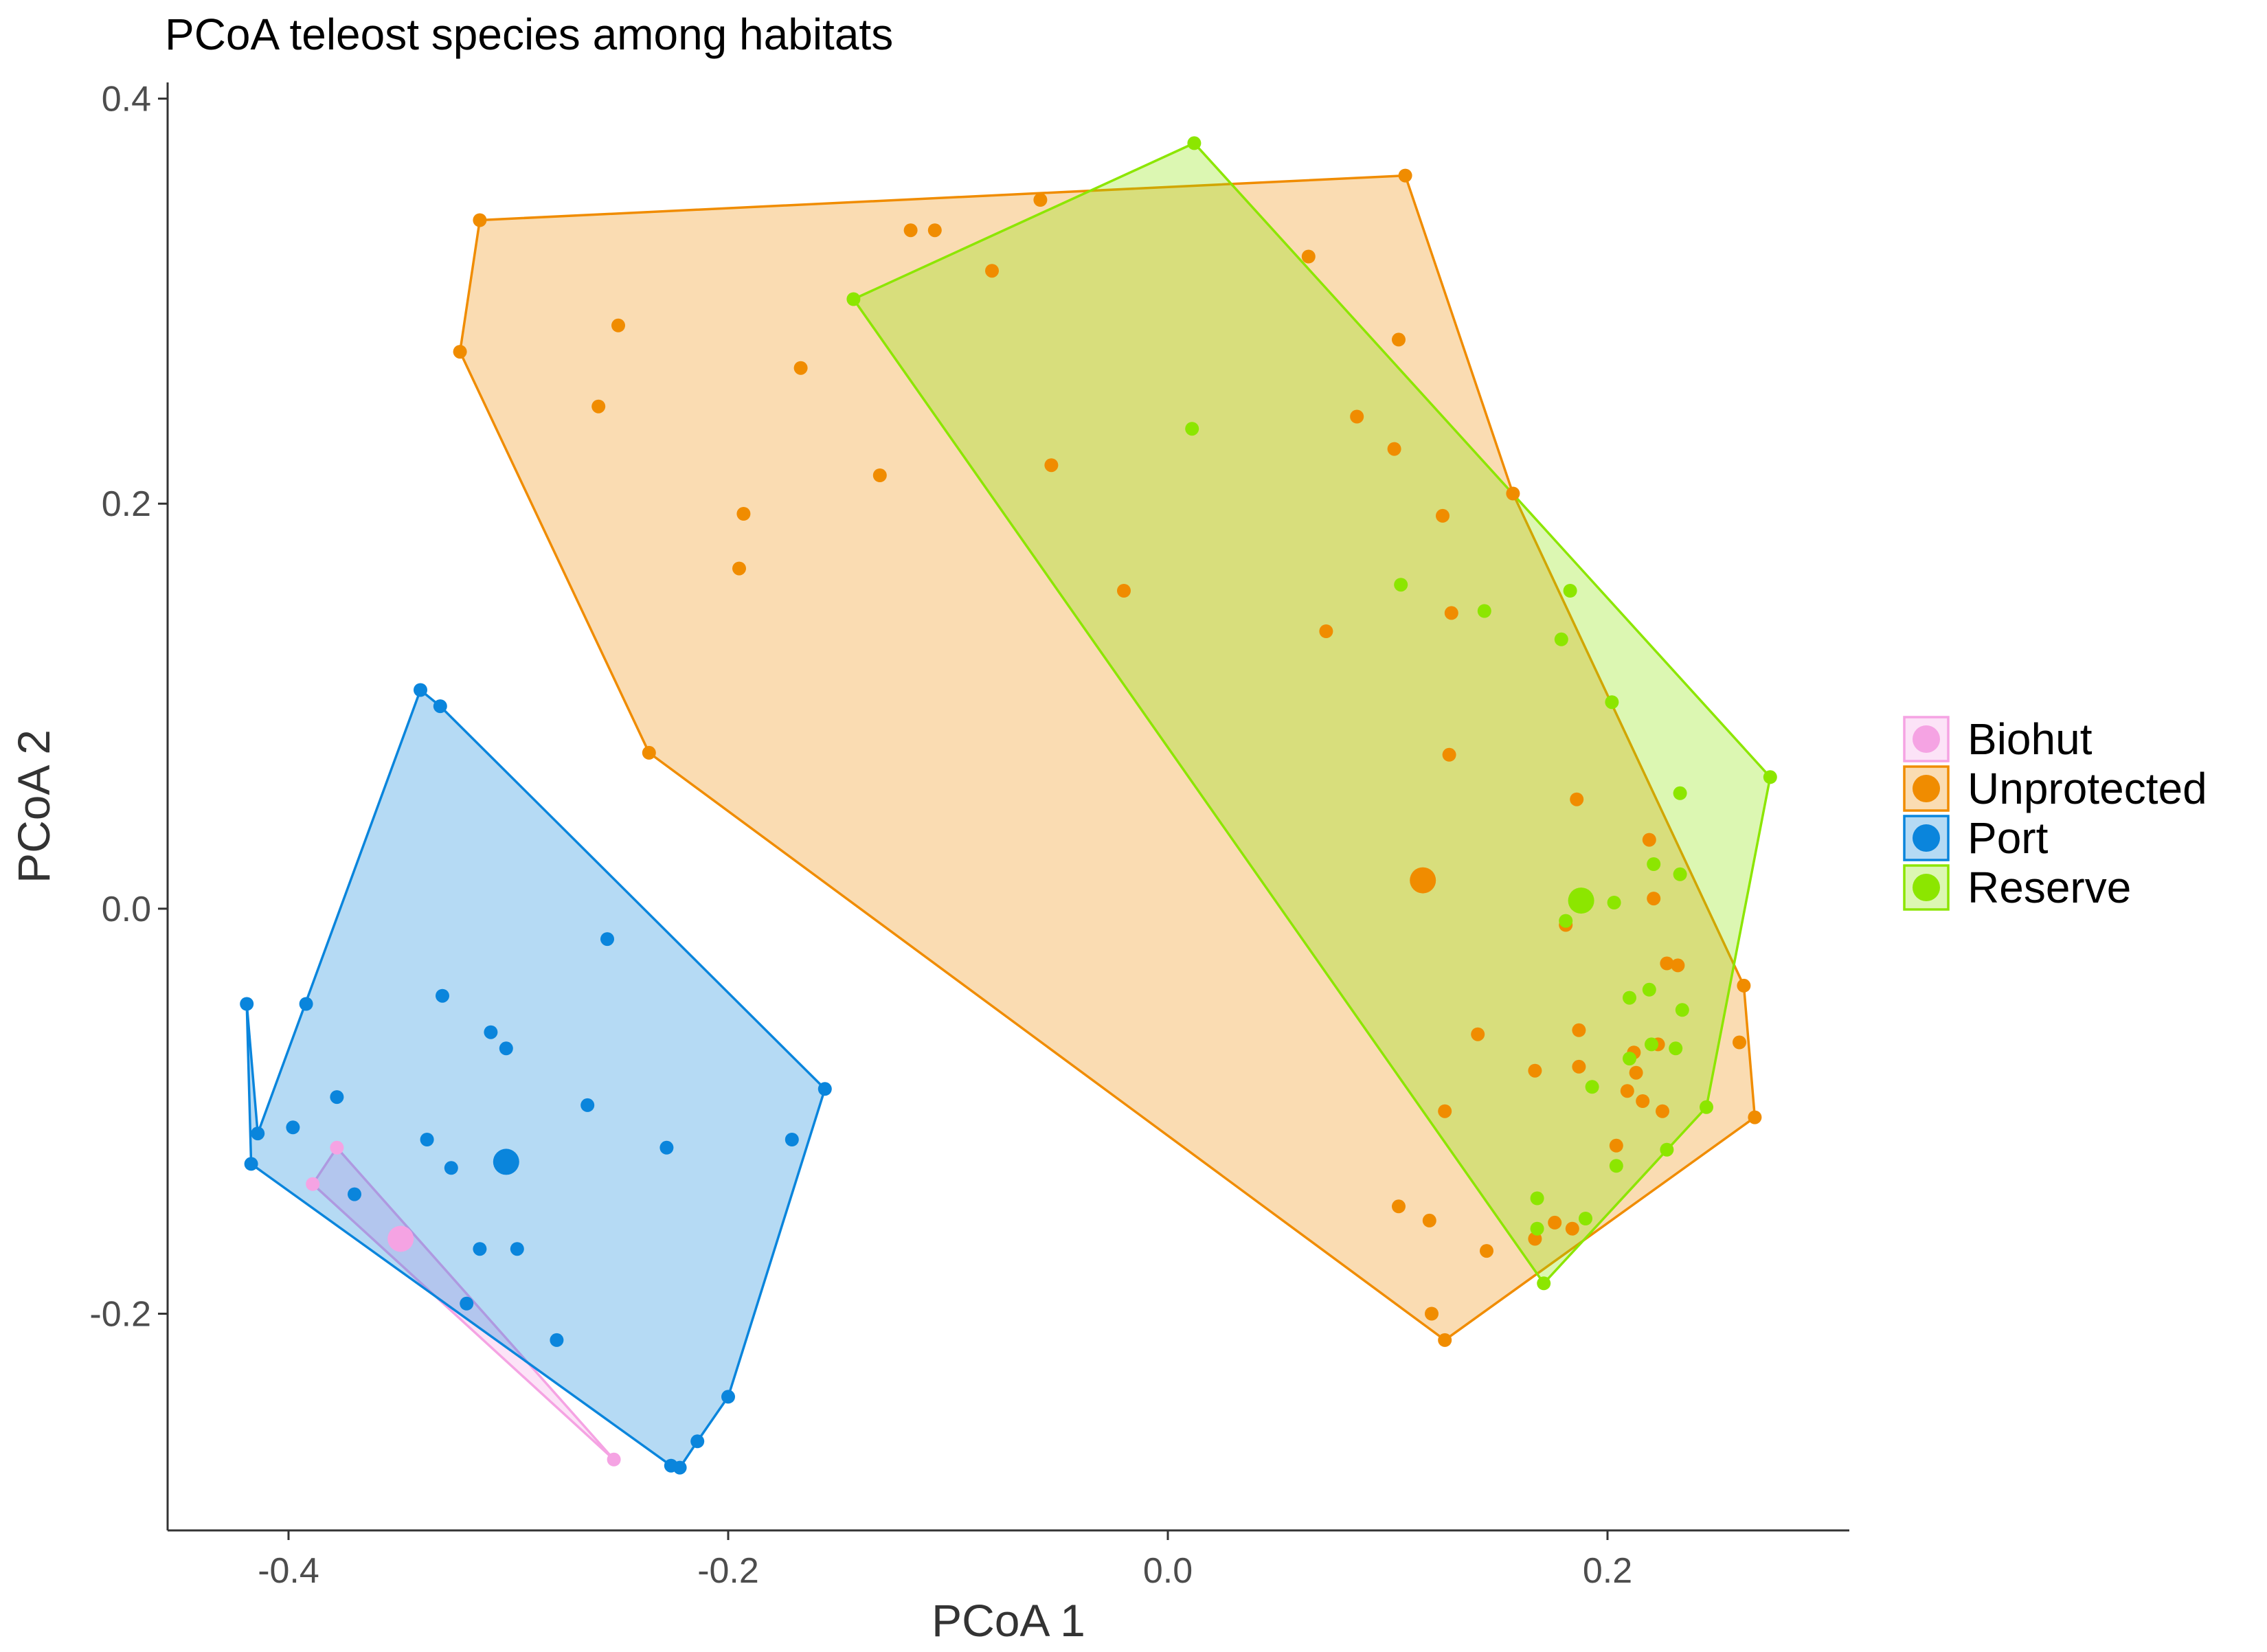 Image resolution: width=2267 pixels, height=1652 pixels. I want to click on x-tick-label-2: 0.0, so click(1168, 1571).